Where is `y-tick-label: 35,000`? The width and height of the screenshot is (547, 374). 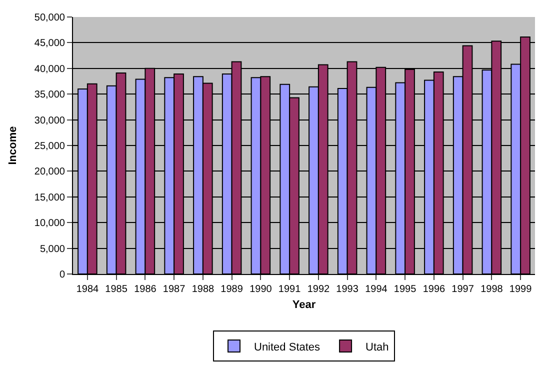
y-tick-label: 35,000 is located at coordinates (50, 95).